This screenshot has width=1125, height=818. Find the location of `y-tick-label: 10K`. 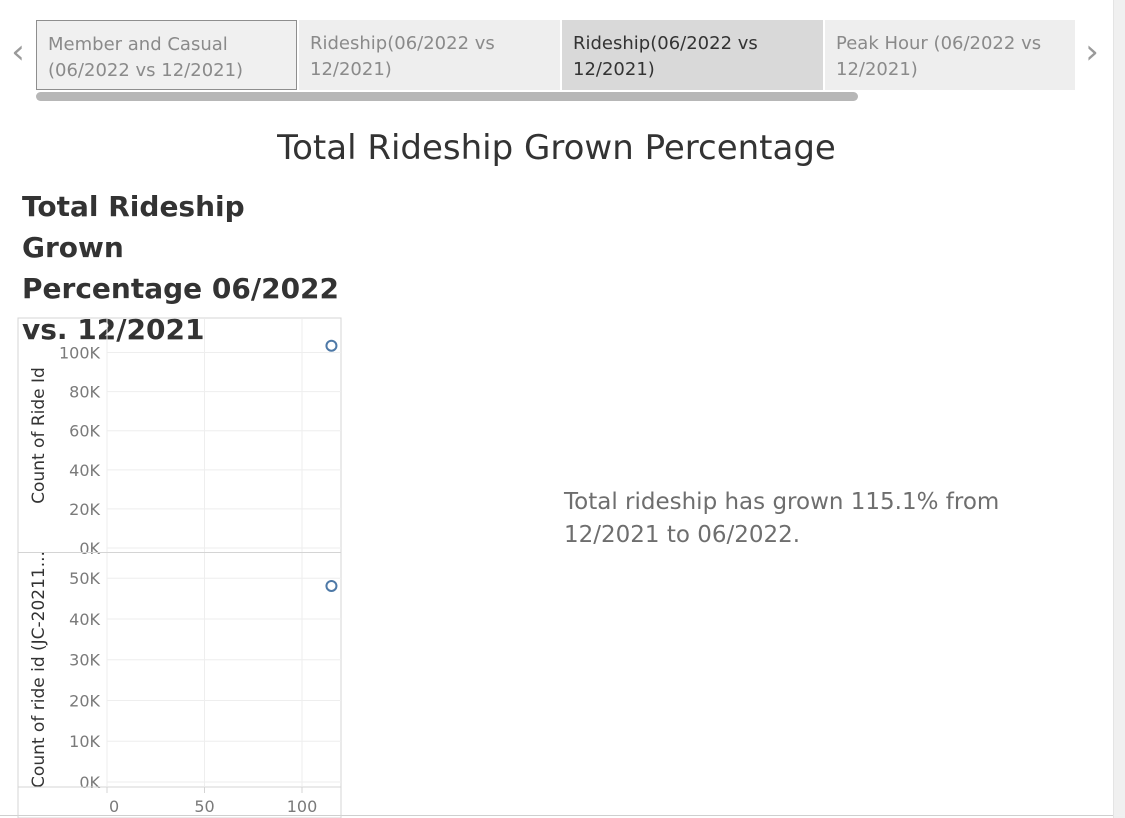

y-tick-label: 10K is located at coordinates (84, 741).